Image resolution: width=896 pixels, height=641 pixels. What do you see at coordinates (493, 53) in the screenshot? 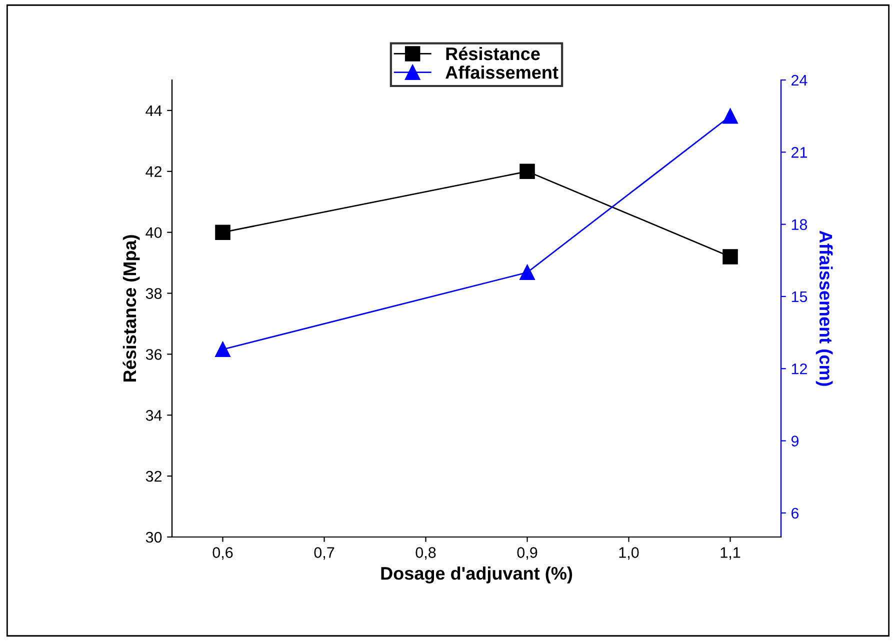
I see `legend-label: Résistance` at bounding box center [493, 53].